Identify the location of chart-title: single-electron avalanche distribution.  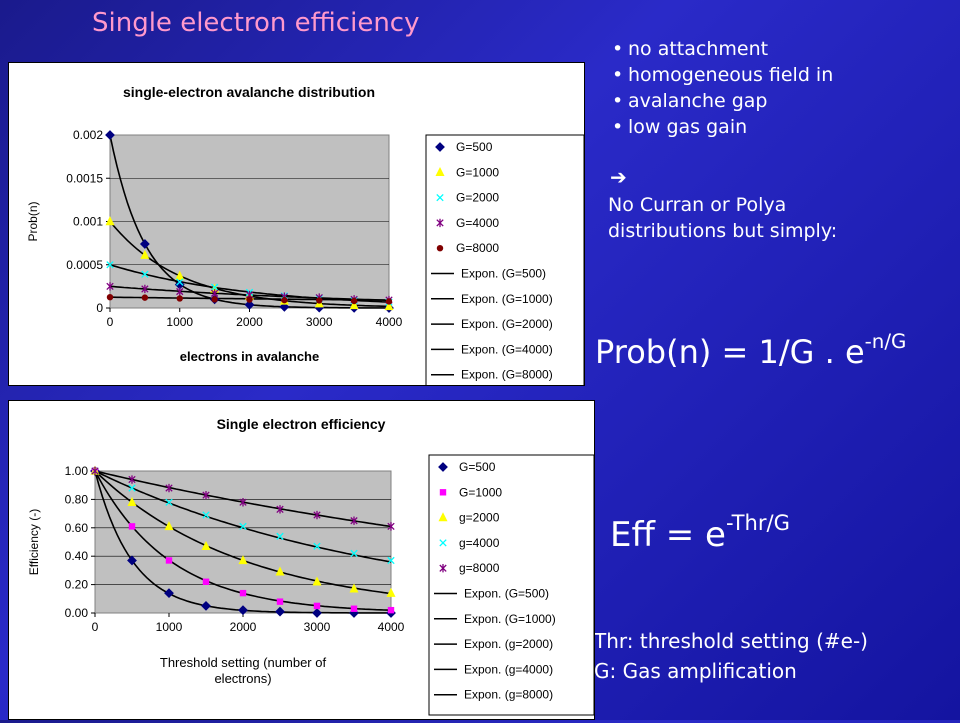
(249, 92).